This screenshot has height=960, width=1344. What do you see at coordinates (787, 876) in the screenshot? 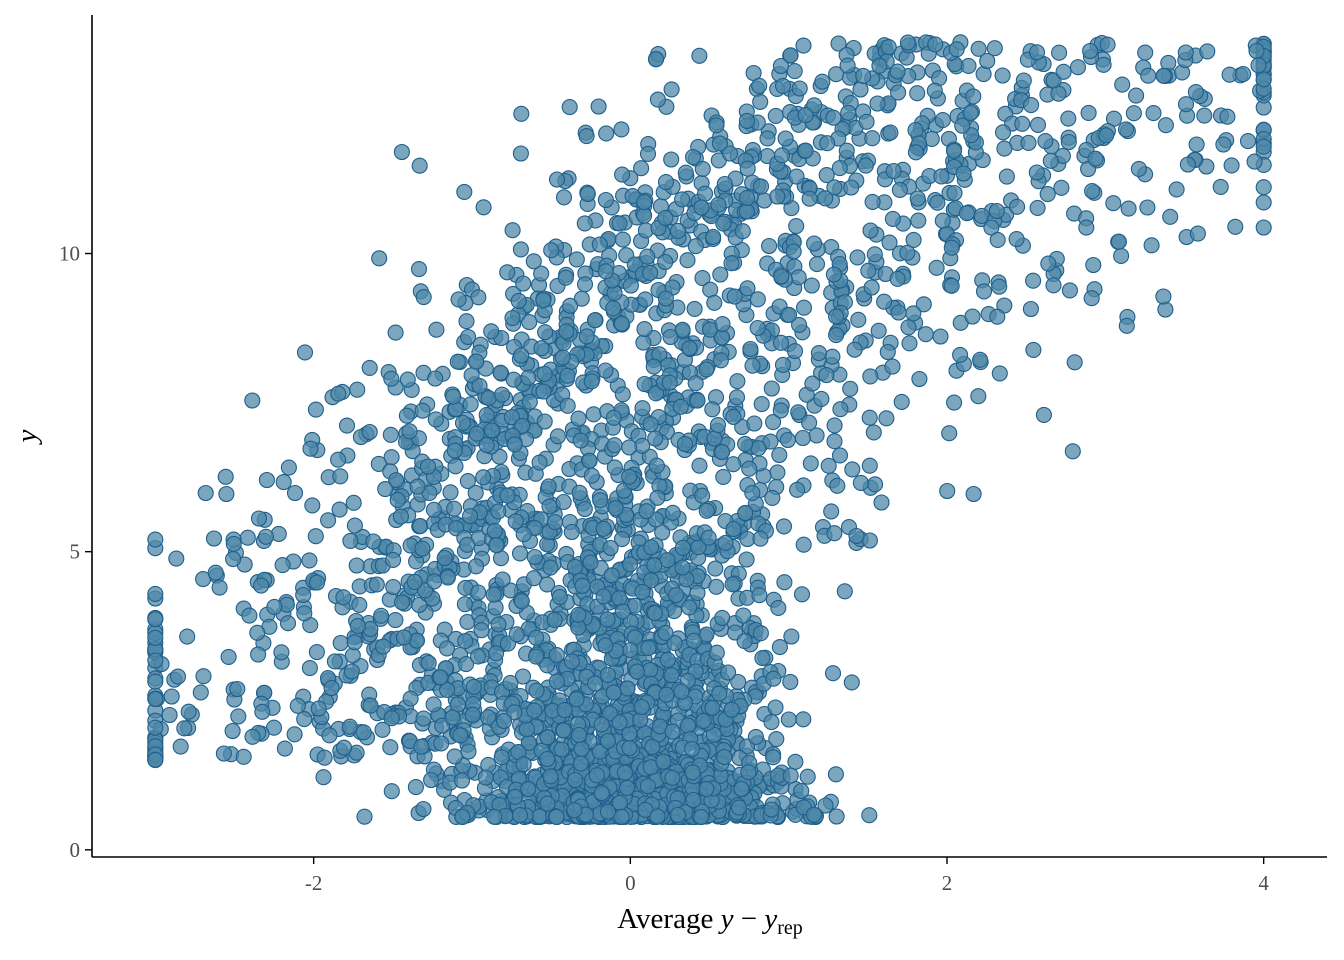
I see `x-axis-ticks: -2 0 2 4` at bounding box center [787, 876].